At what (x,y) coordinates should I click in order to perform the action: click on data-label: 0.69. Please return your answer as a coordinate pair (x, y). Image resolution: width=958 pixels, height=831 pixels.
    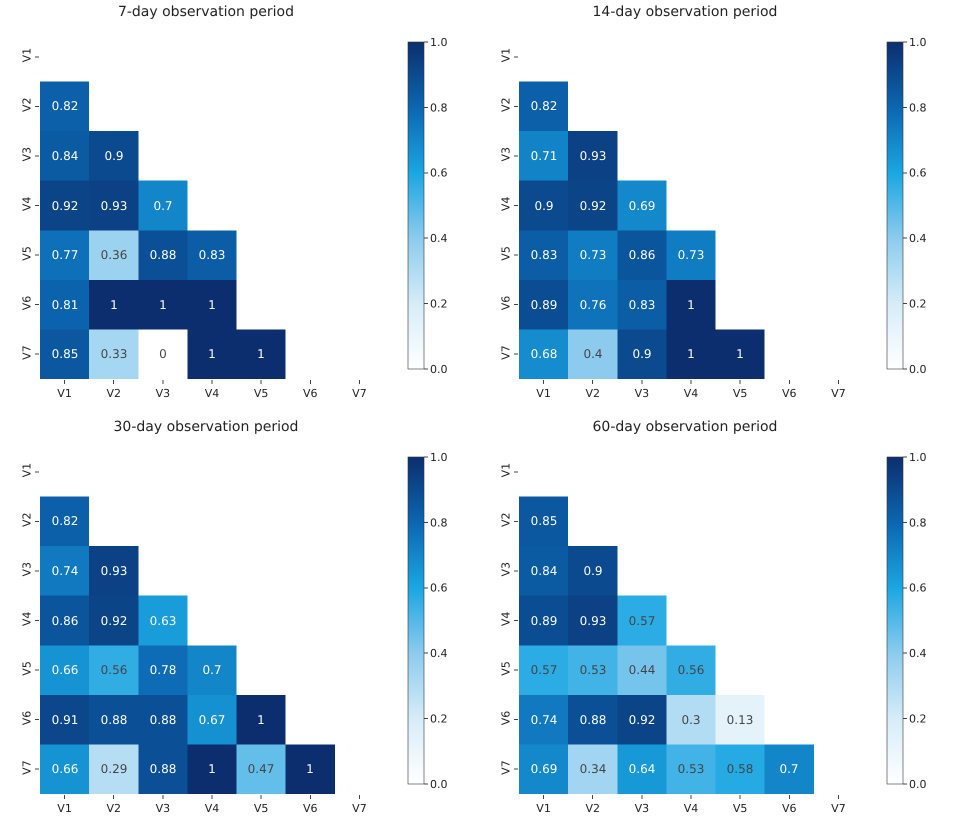
    Looking at the image, I should click on (642, 206).